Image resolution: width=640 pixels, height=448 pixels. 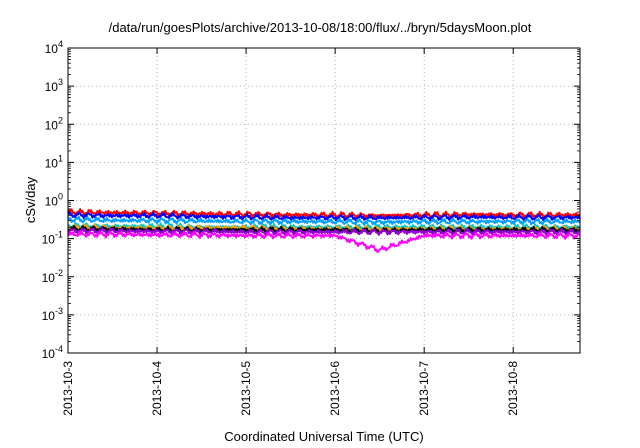 I want to click on y-tick-label: 10², so click(x=54, y=123).